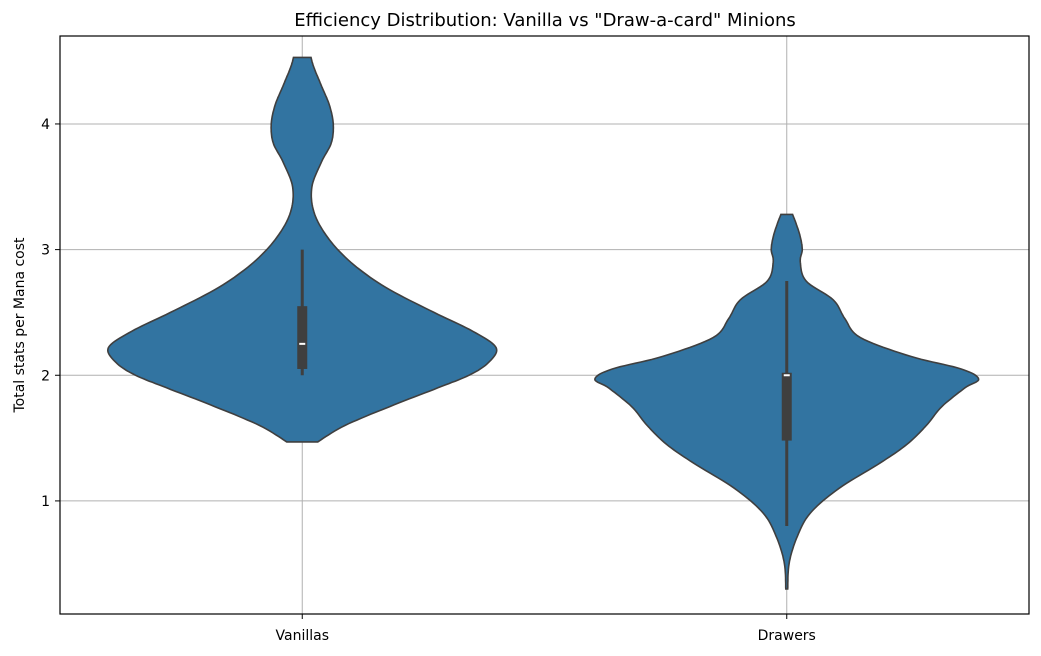 This screenshot has height=656, width=1041. Describe the element at coordinates (546, 629) in the screenshot. I see `x-axis-ticks: Vanillas Drawers` at that location.